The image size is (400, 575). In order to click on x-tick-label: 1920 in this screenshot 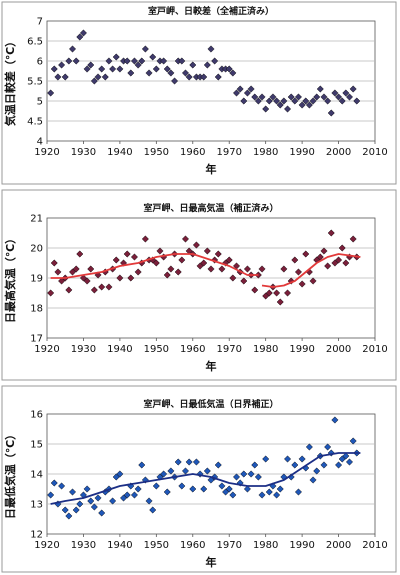, I will do `click(46, 349)`.